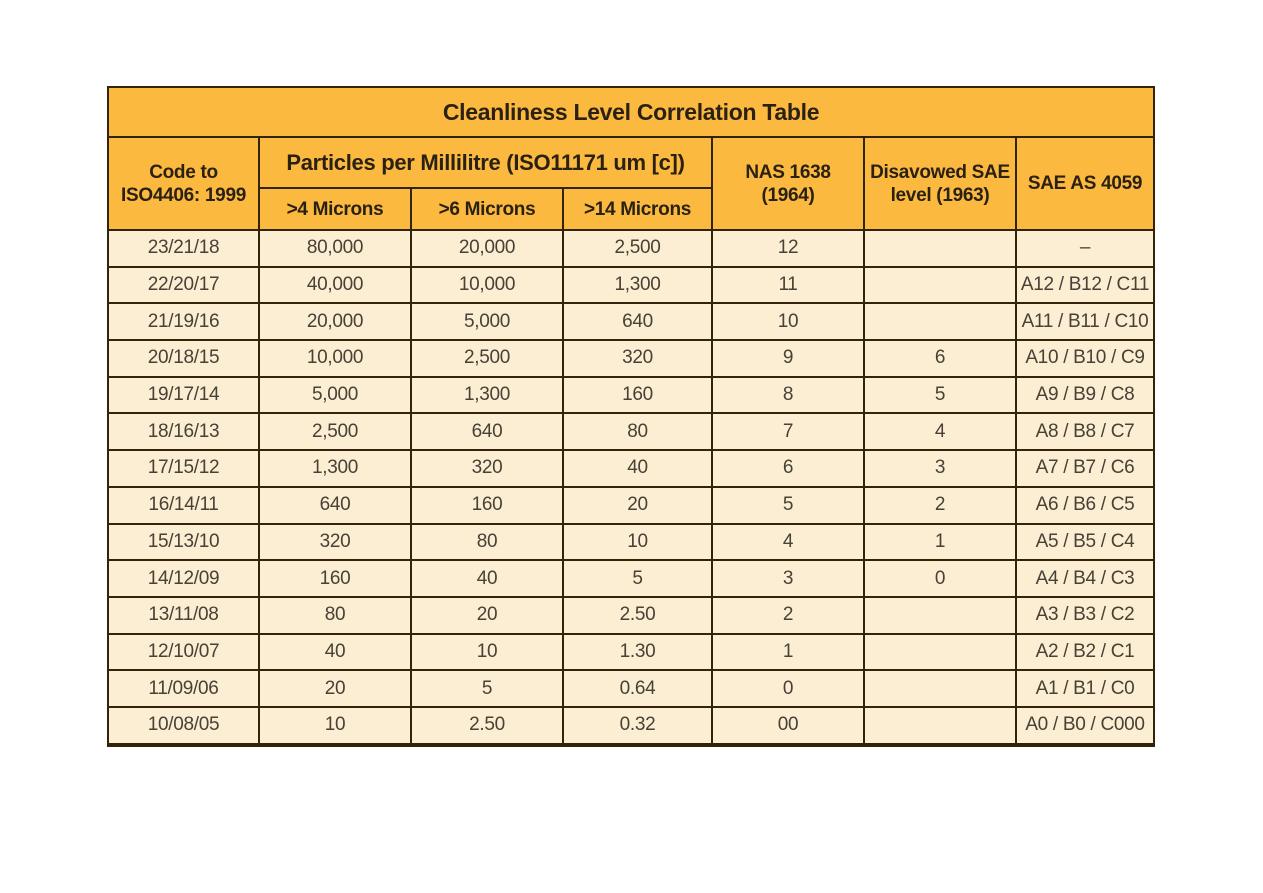  I want to click on cell-14-microns: 5, so click(637, 578).